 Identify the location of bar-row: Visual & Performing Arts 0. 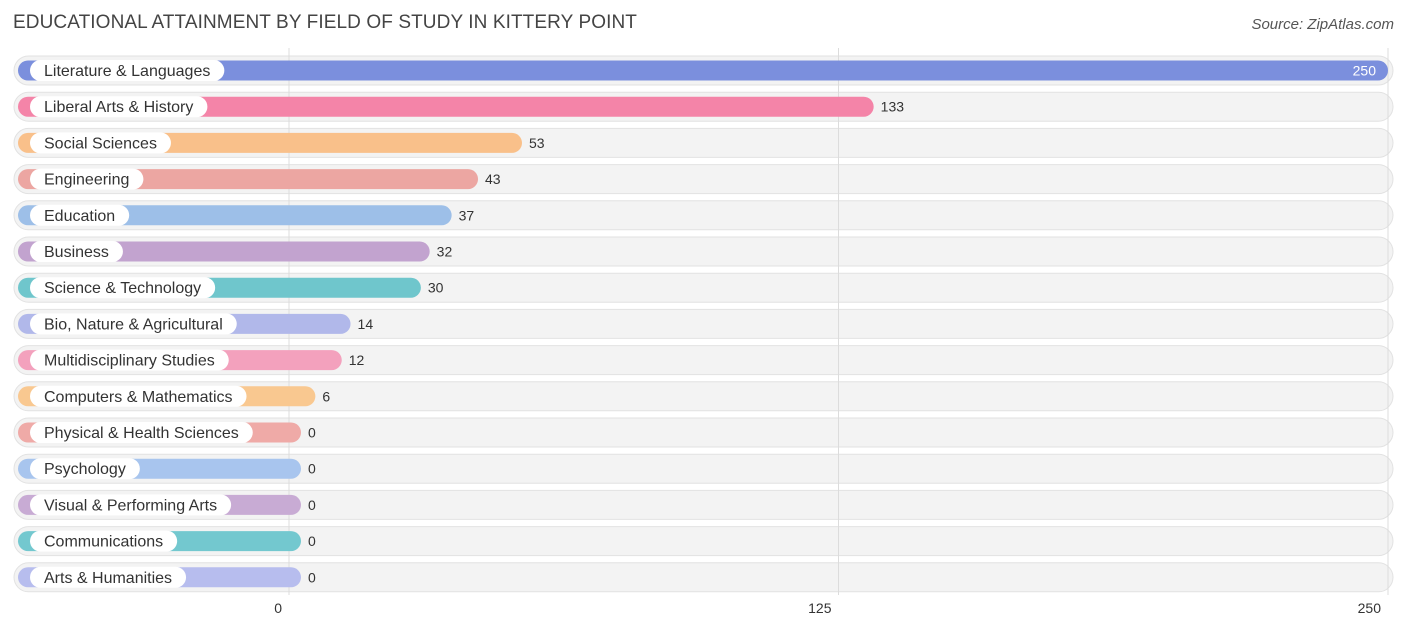
(167, 505).